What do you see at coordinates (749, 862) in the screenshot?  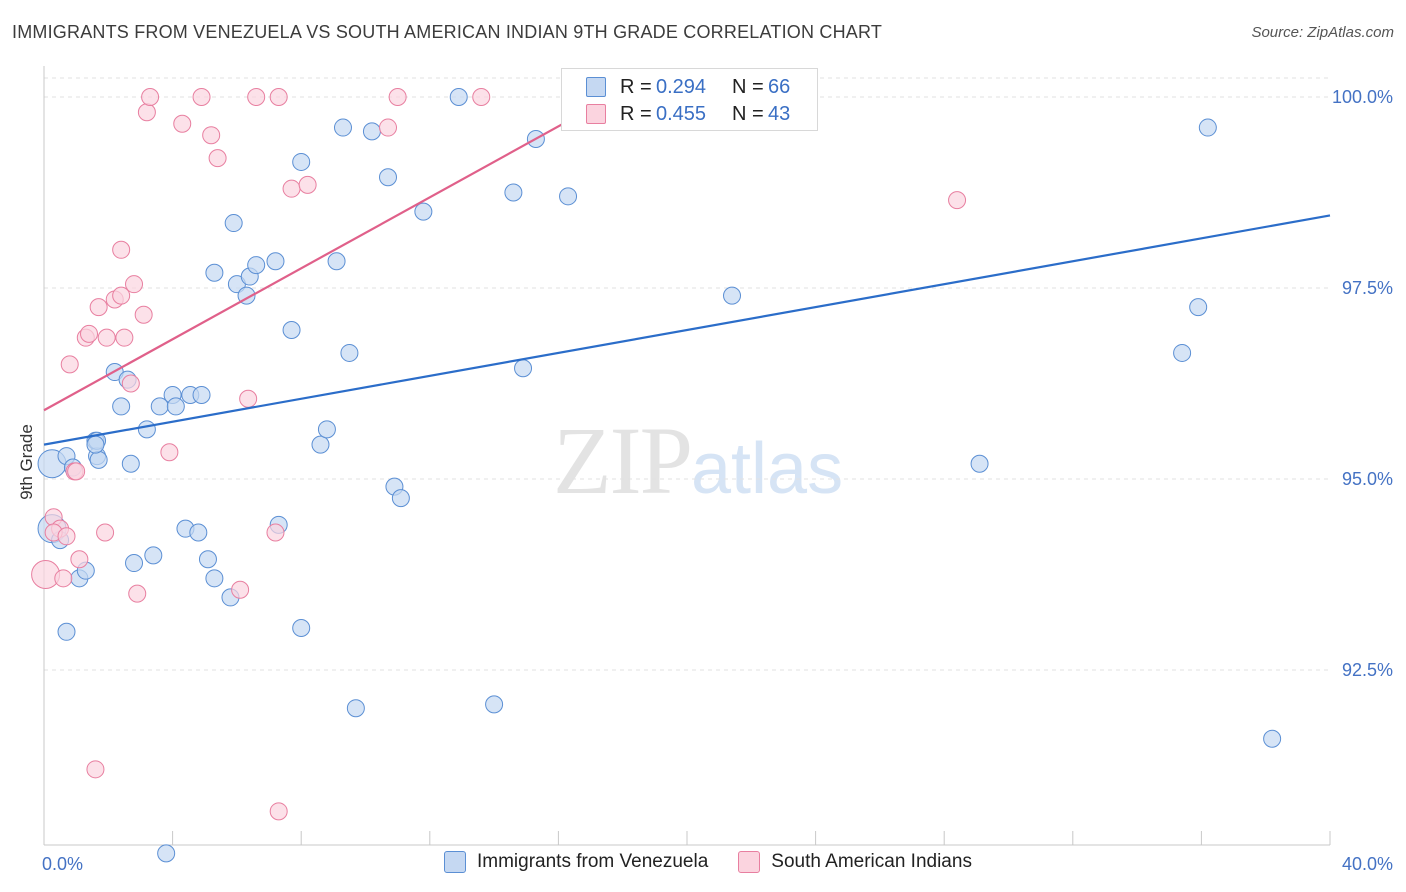 I see `legend-swatch-indians` at bounding box center [749, 862].